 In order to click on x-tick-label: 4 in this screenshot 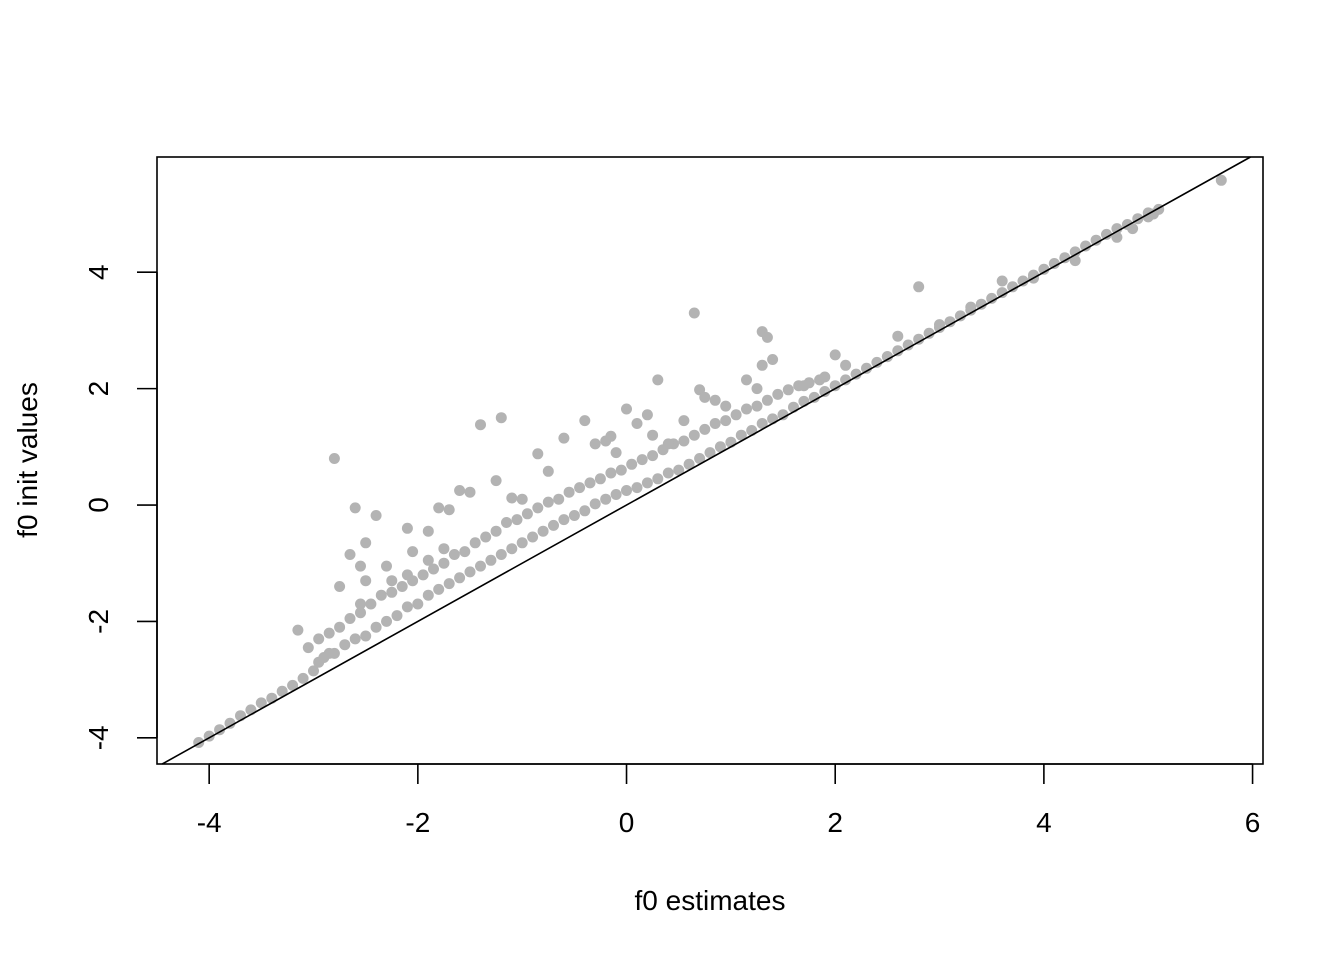, I will do `click(1044, 822)`.